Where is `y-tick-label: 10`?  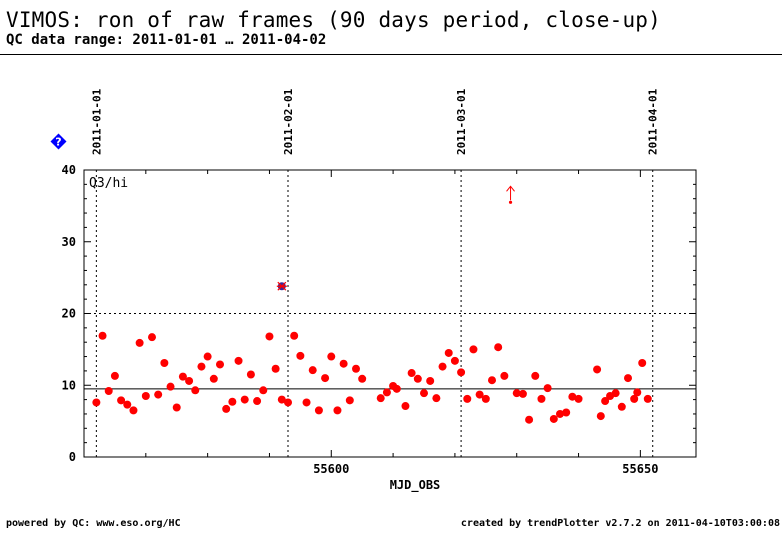
y-tick-label: 10 is located at coordinates (69, 385).